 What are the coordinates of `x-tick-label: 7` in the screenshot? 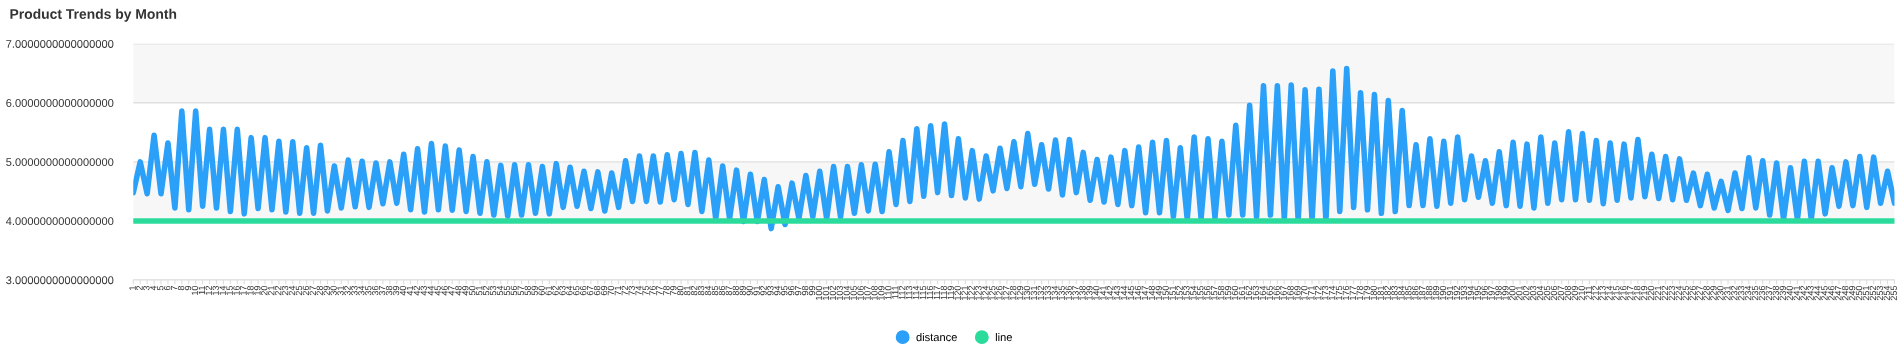 It's located at (174, 288).